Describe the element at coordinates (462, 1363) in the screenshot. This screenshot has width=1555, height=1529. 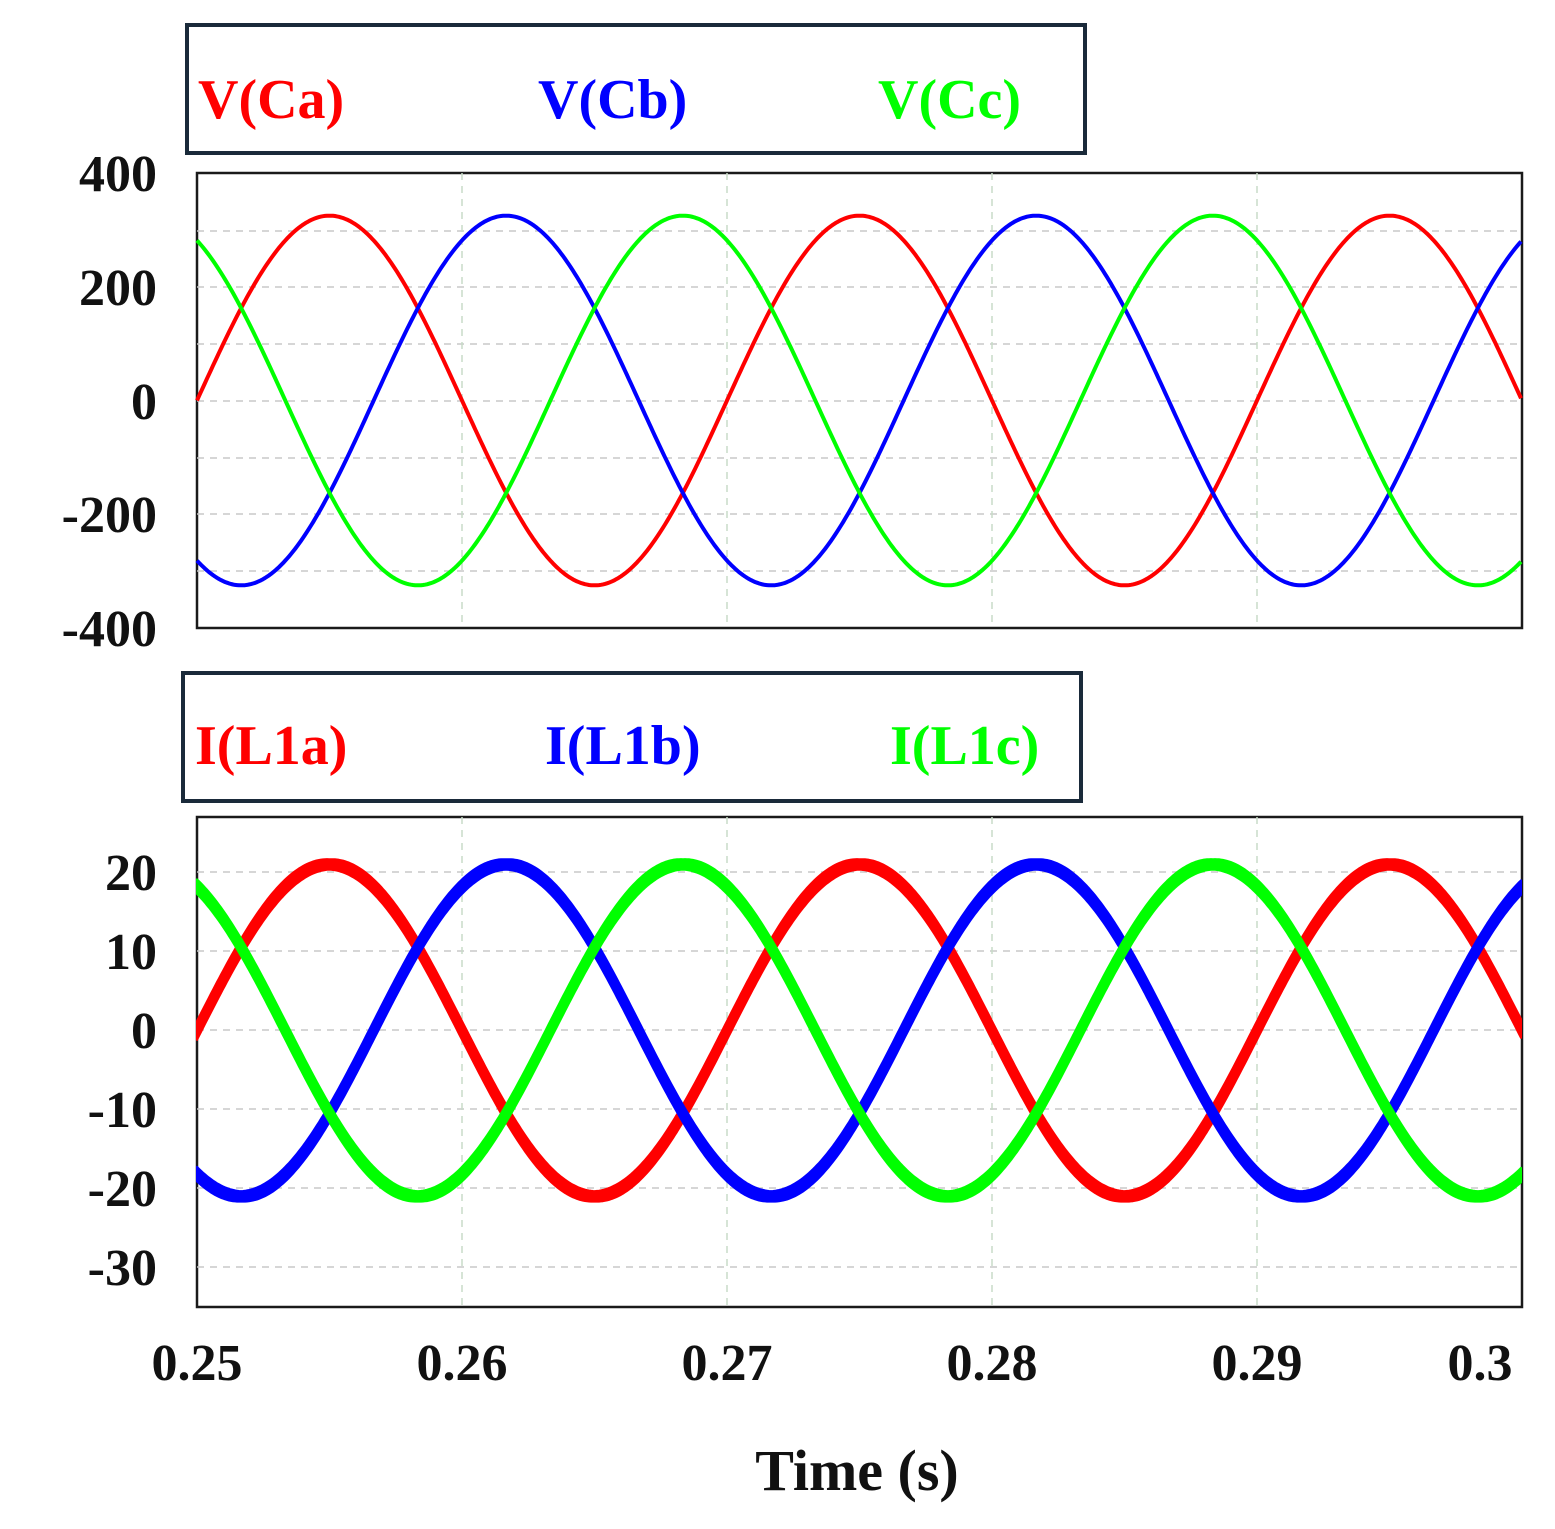
I see `xtick-026: 0.26` at that location.